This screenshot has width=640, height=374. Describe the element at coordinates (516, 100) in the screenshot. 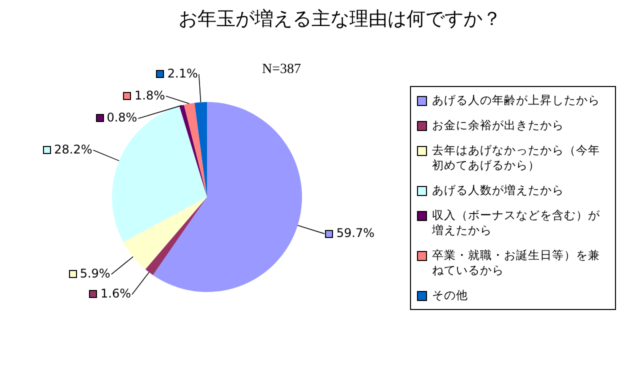

I see `legend-label: あげる人の年齢が上昇したから` at that location.